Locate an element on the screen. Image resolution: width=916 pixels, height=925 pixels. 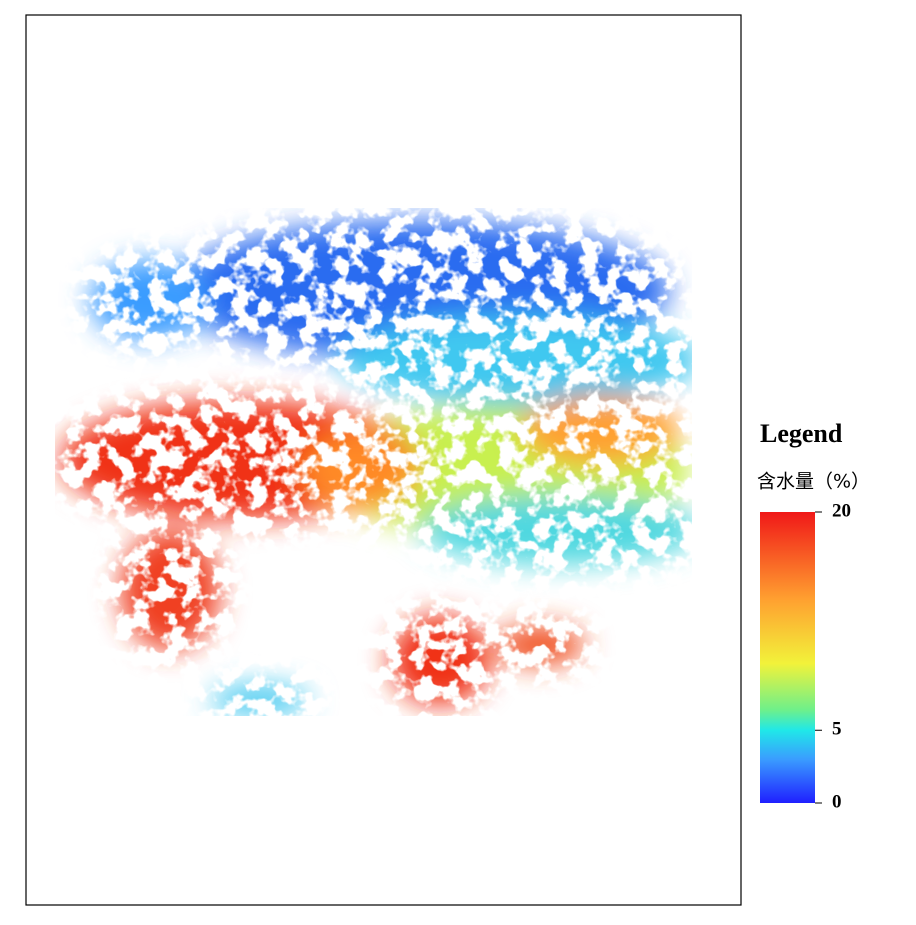
tick-label: 20 is located at coordinates (841, 510).